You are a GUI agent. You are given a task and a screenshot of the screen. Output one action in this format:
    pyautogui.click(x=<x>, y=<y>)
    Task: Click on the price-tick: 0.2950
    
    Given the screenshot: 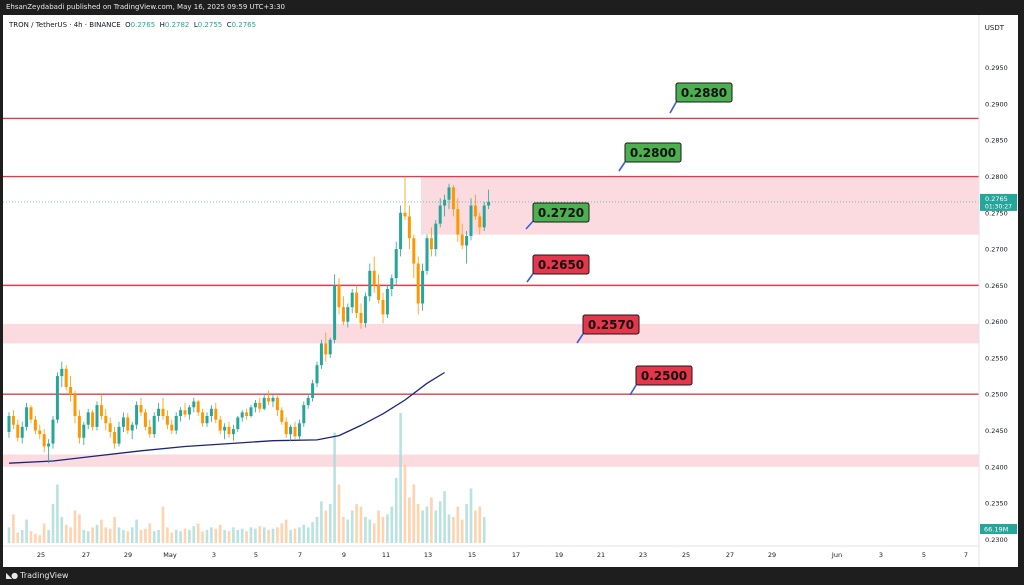 What is the action you would take?
    pyautogui.click(x=996, y=68)
    